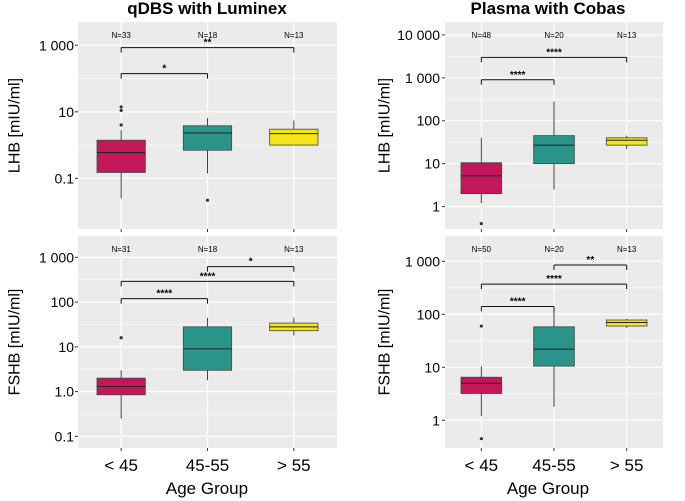 The image size is (685, 501). What do you see at coordinates (207, 488) in the screenshot?
I see `left-x-axis-title: Age Group` at bounding box center [207, 488].